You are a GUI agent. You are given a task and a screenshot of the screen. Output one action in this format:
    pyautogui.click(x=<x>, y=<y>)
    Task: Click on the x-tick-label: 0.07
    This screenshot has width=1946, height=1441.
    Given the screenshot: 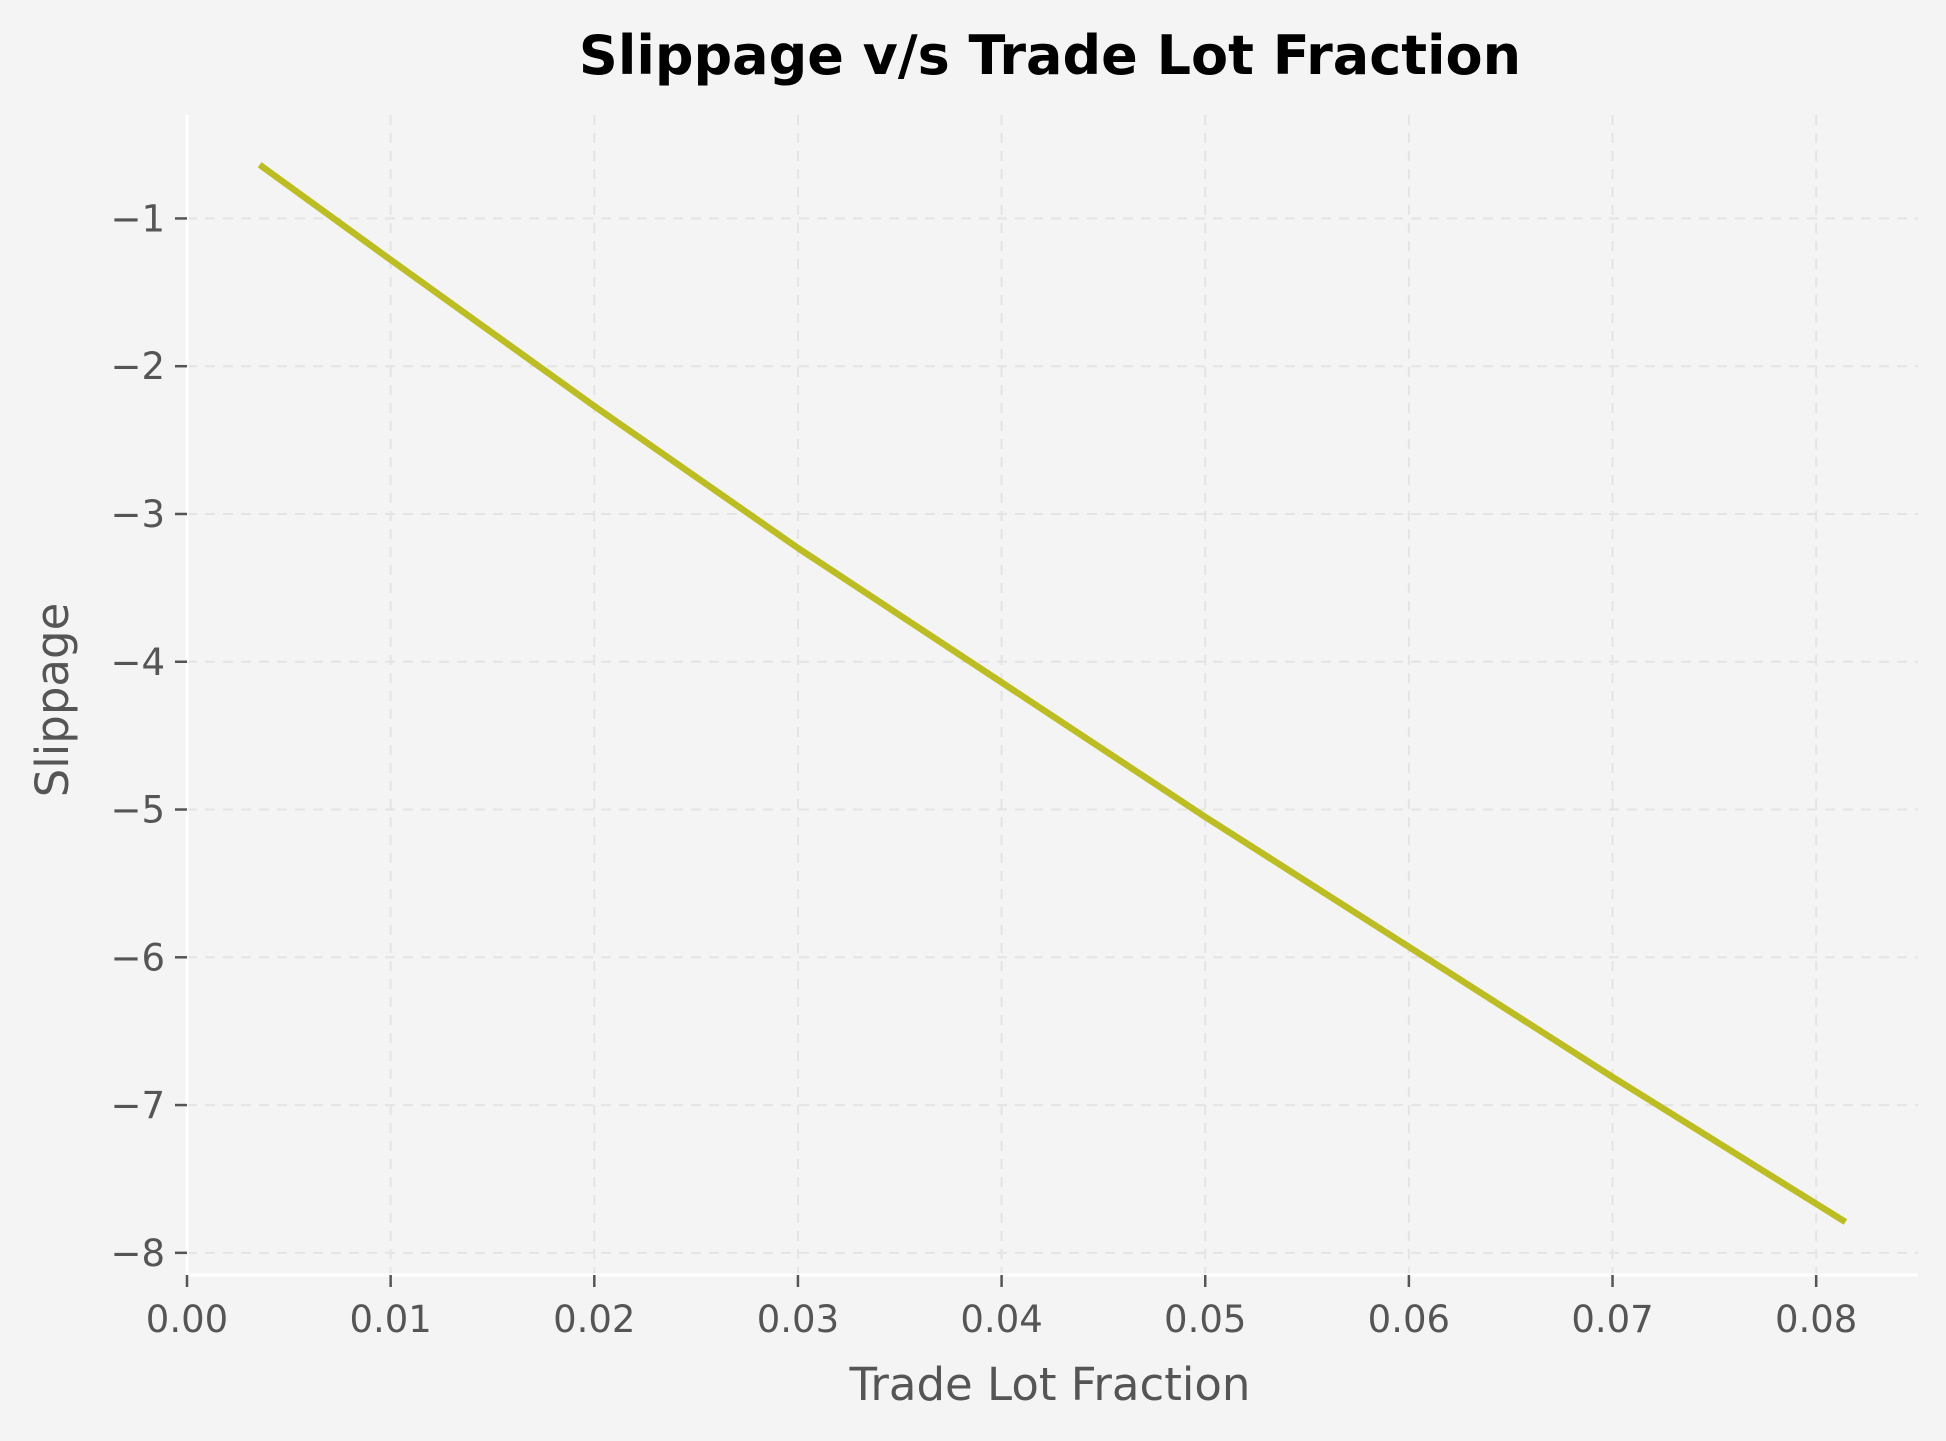 What is the action you would take?
    pyautogui.click(x=1612, y=1319)
    